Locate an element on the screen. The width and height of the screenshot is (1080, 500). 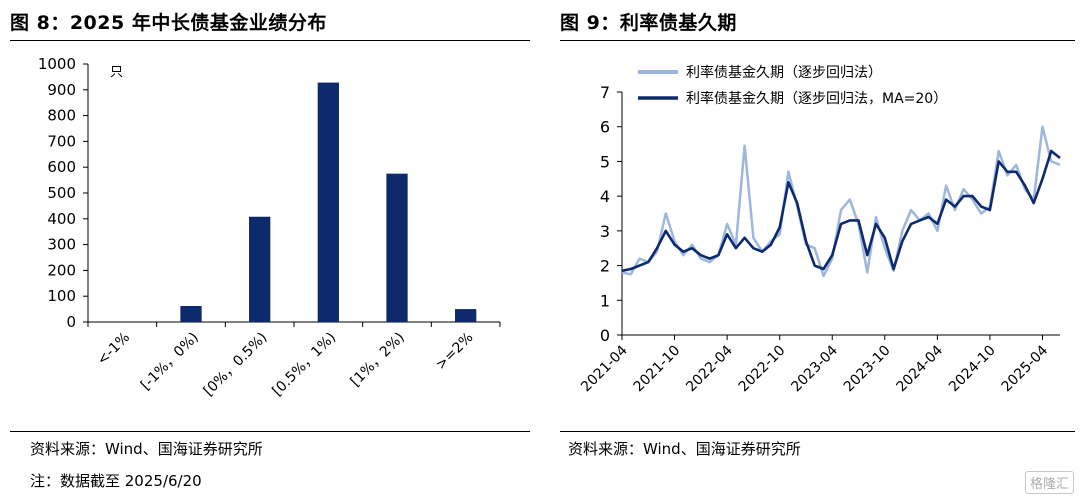
y-tick-label: 3 is located at coordinates (605, 231).